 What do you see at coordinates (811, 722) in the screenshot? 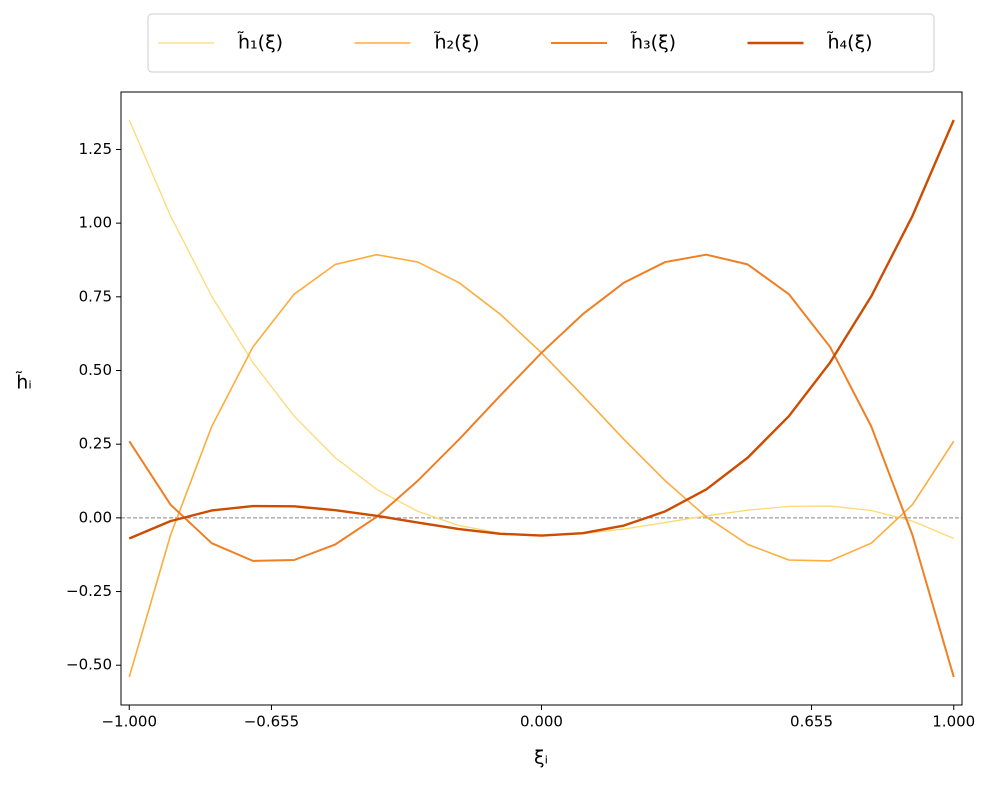
I see `x-tick-label: 0.655` at bounding box center [811, 722].